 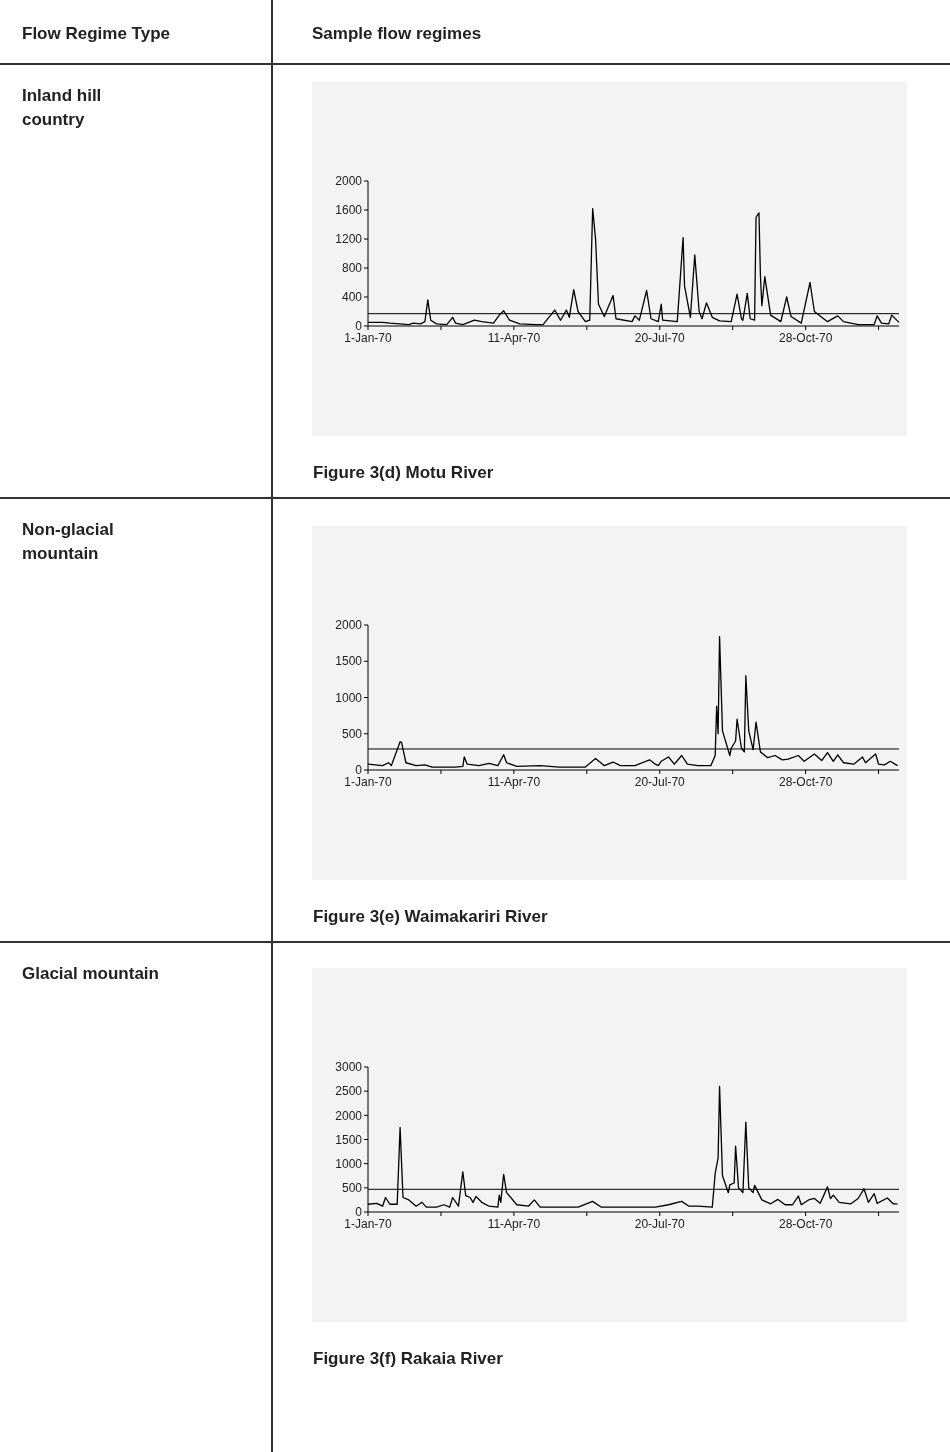 What do you see at coordinates (62, 107) in the screenshot?
I see `text: Inland hill country` at bounding box center [62, 107].